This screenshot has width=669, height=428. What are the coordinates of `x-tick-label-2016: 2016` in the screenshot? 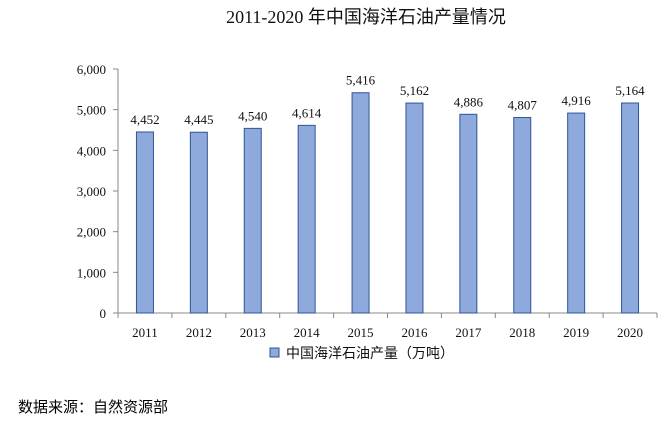 It's located at (414, 332).